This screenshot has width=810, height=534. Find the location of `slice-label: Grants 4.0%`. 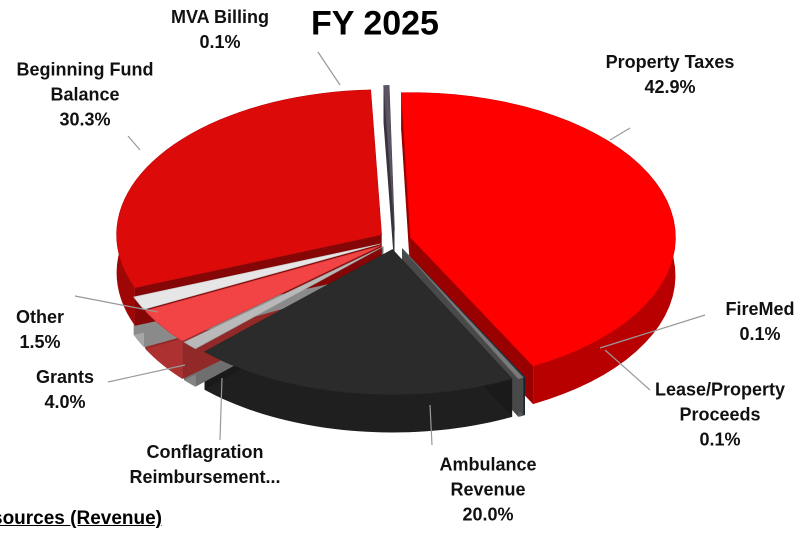

slice-label: Grants 4.0% is located at coordinates (65, 390).